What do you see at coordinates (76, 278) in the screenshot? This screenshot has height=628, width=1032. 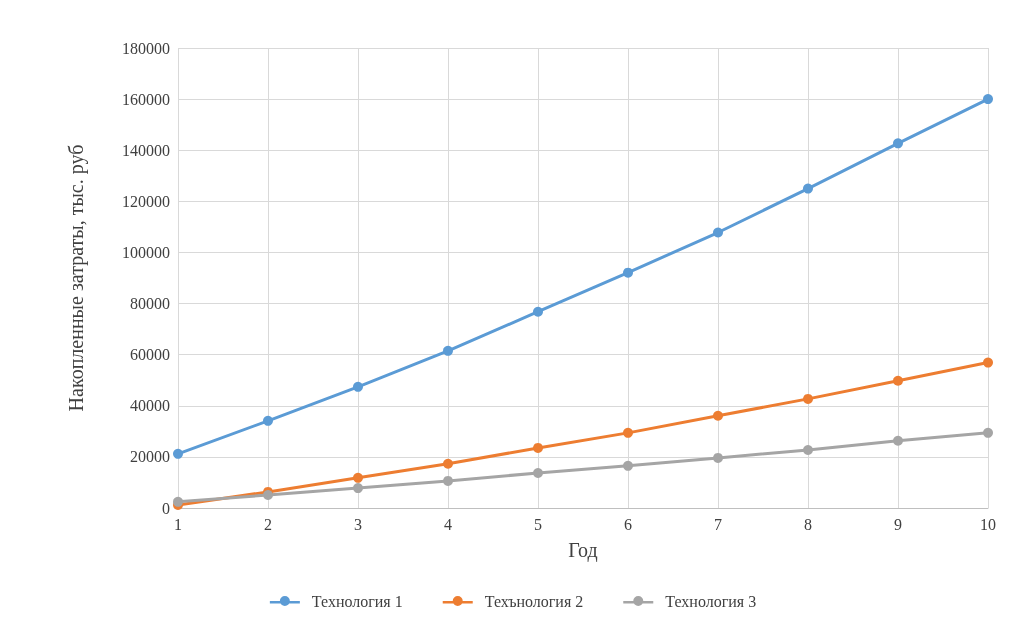 I see `y-axis-title: Накопленные затраты, тыс. руб` at bounding box center [76, 278].